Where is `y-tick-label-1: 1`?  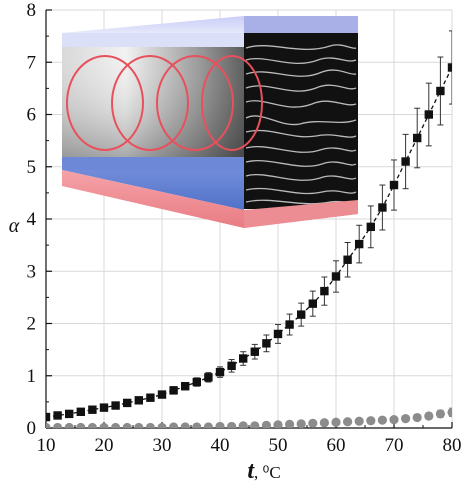
y-tick-label-1: 1 is located at coordinates (32, 376).